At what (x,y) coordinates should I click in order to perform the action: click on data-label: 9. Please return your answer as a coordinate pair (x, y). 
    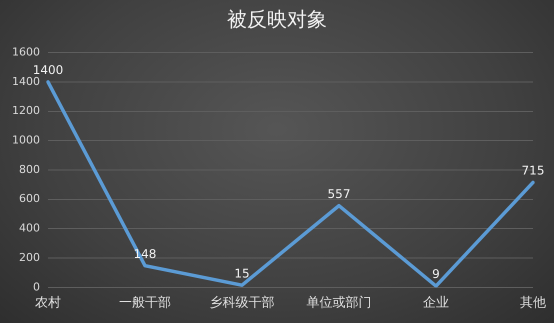
    Looking at the image, I should click on (436, 274).